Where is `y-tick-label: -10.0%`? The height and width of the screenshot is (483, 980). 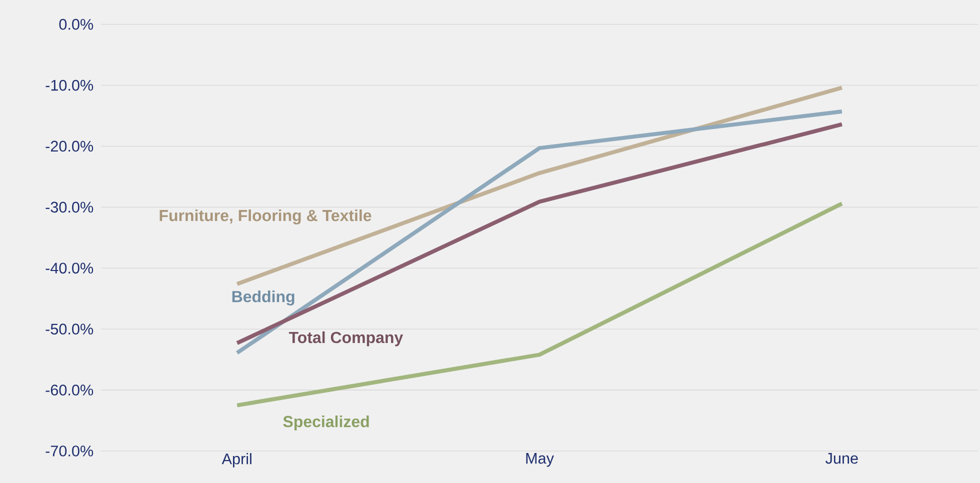
y-tick-label: -10.0% is located at coordinates (70, 85).